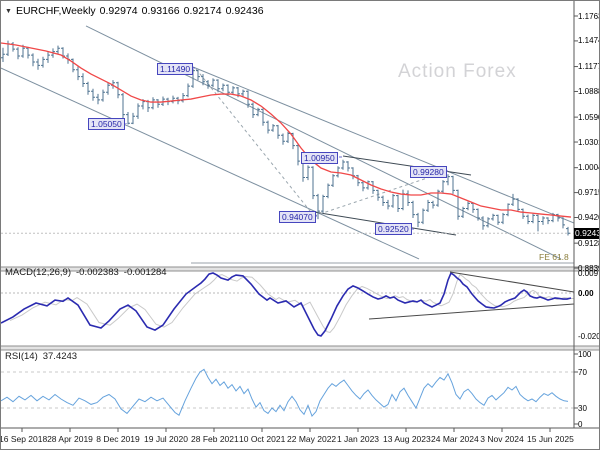 Image resolution: width=600 pixels, height=450 pixels. What do you see at coordinates (262, 439) in the screenshot?
I see `date-axis-label: 10 Oct 2021` at bounding box center [262, 439].